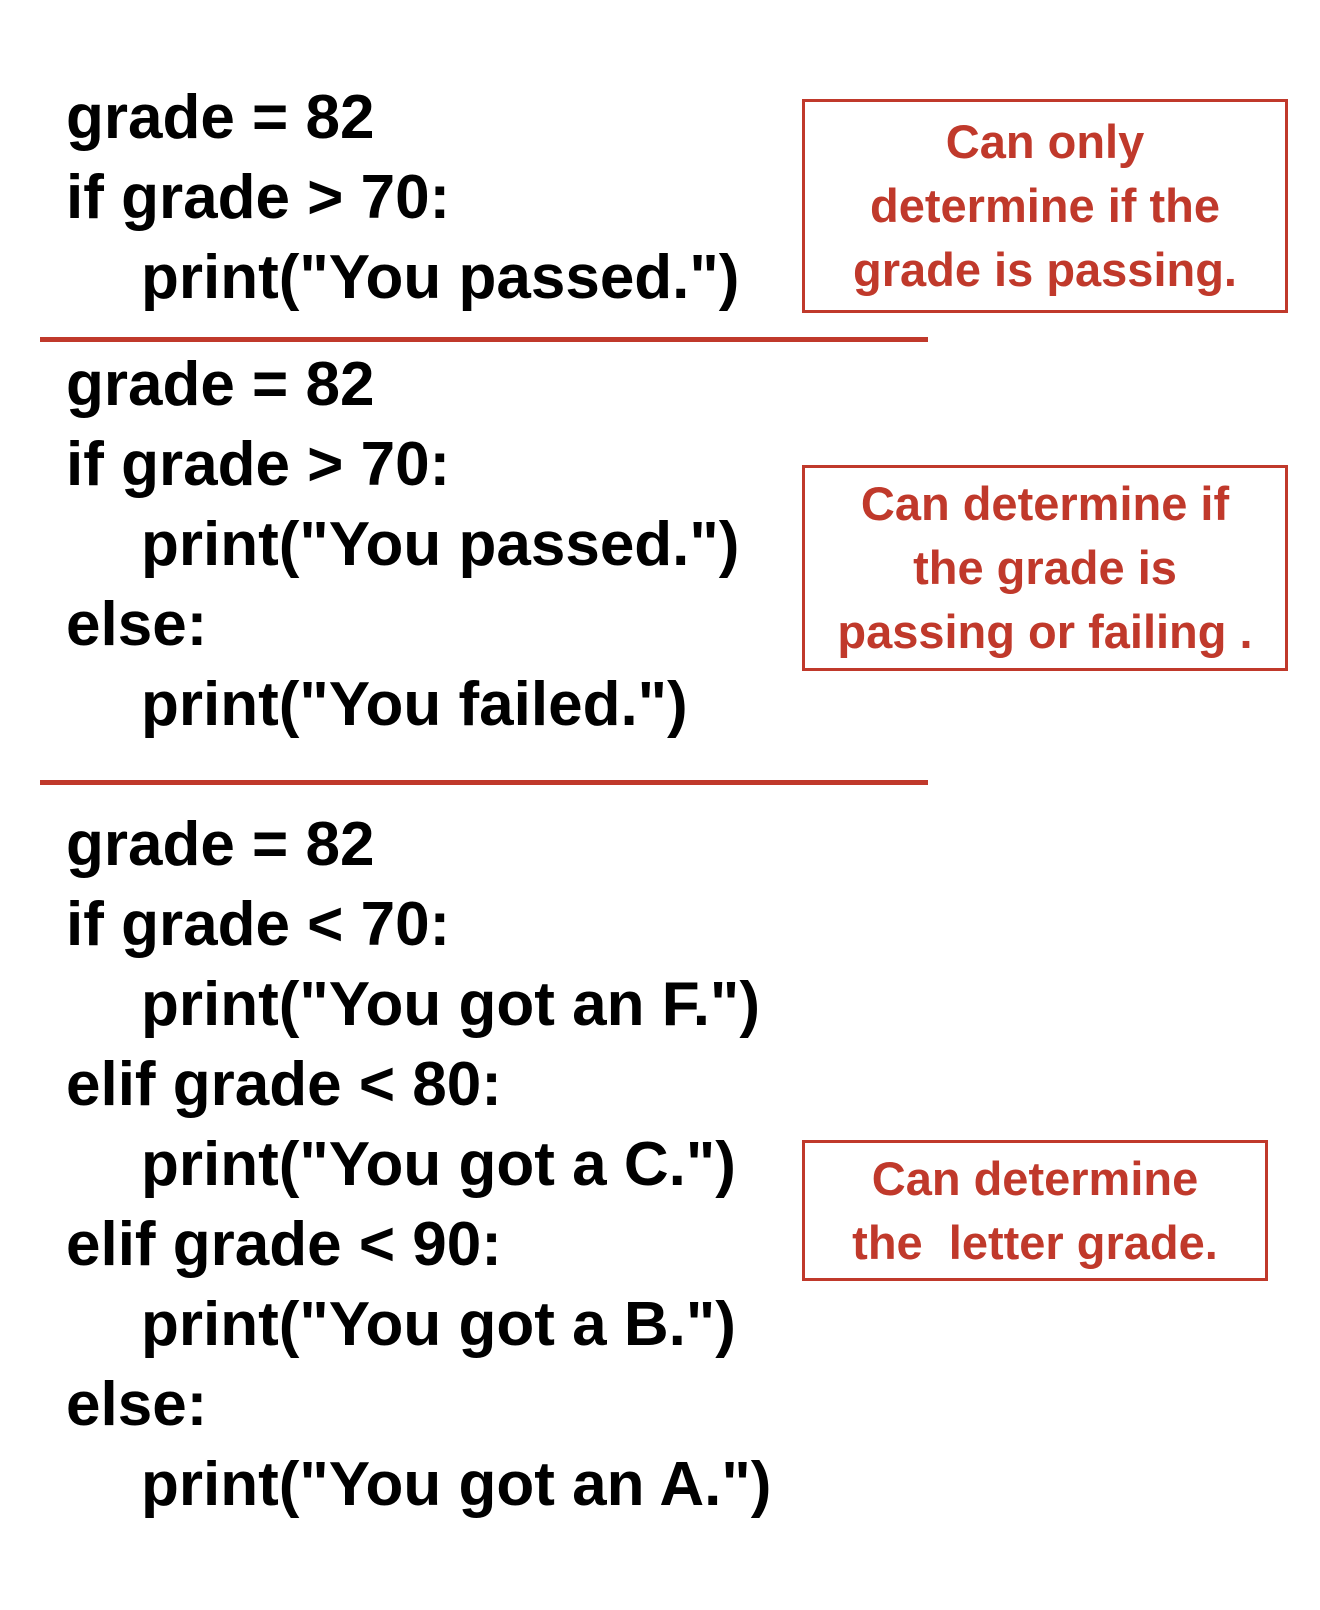 The width and height of the screenshot is (1320, 1610). What do you see at coordinates (438, 1164) in the screenshot?
I see `code-line: print("You got a C.")` at bounding box center [438, 1164].